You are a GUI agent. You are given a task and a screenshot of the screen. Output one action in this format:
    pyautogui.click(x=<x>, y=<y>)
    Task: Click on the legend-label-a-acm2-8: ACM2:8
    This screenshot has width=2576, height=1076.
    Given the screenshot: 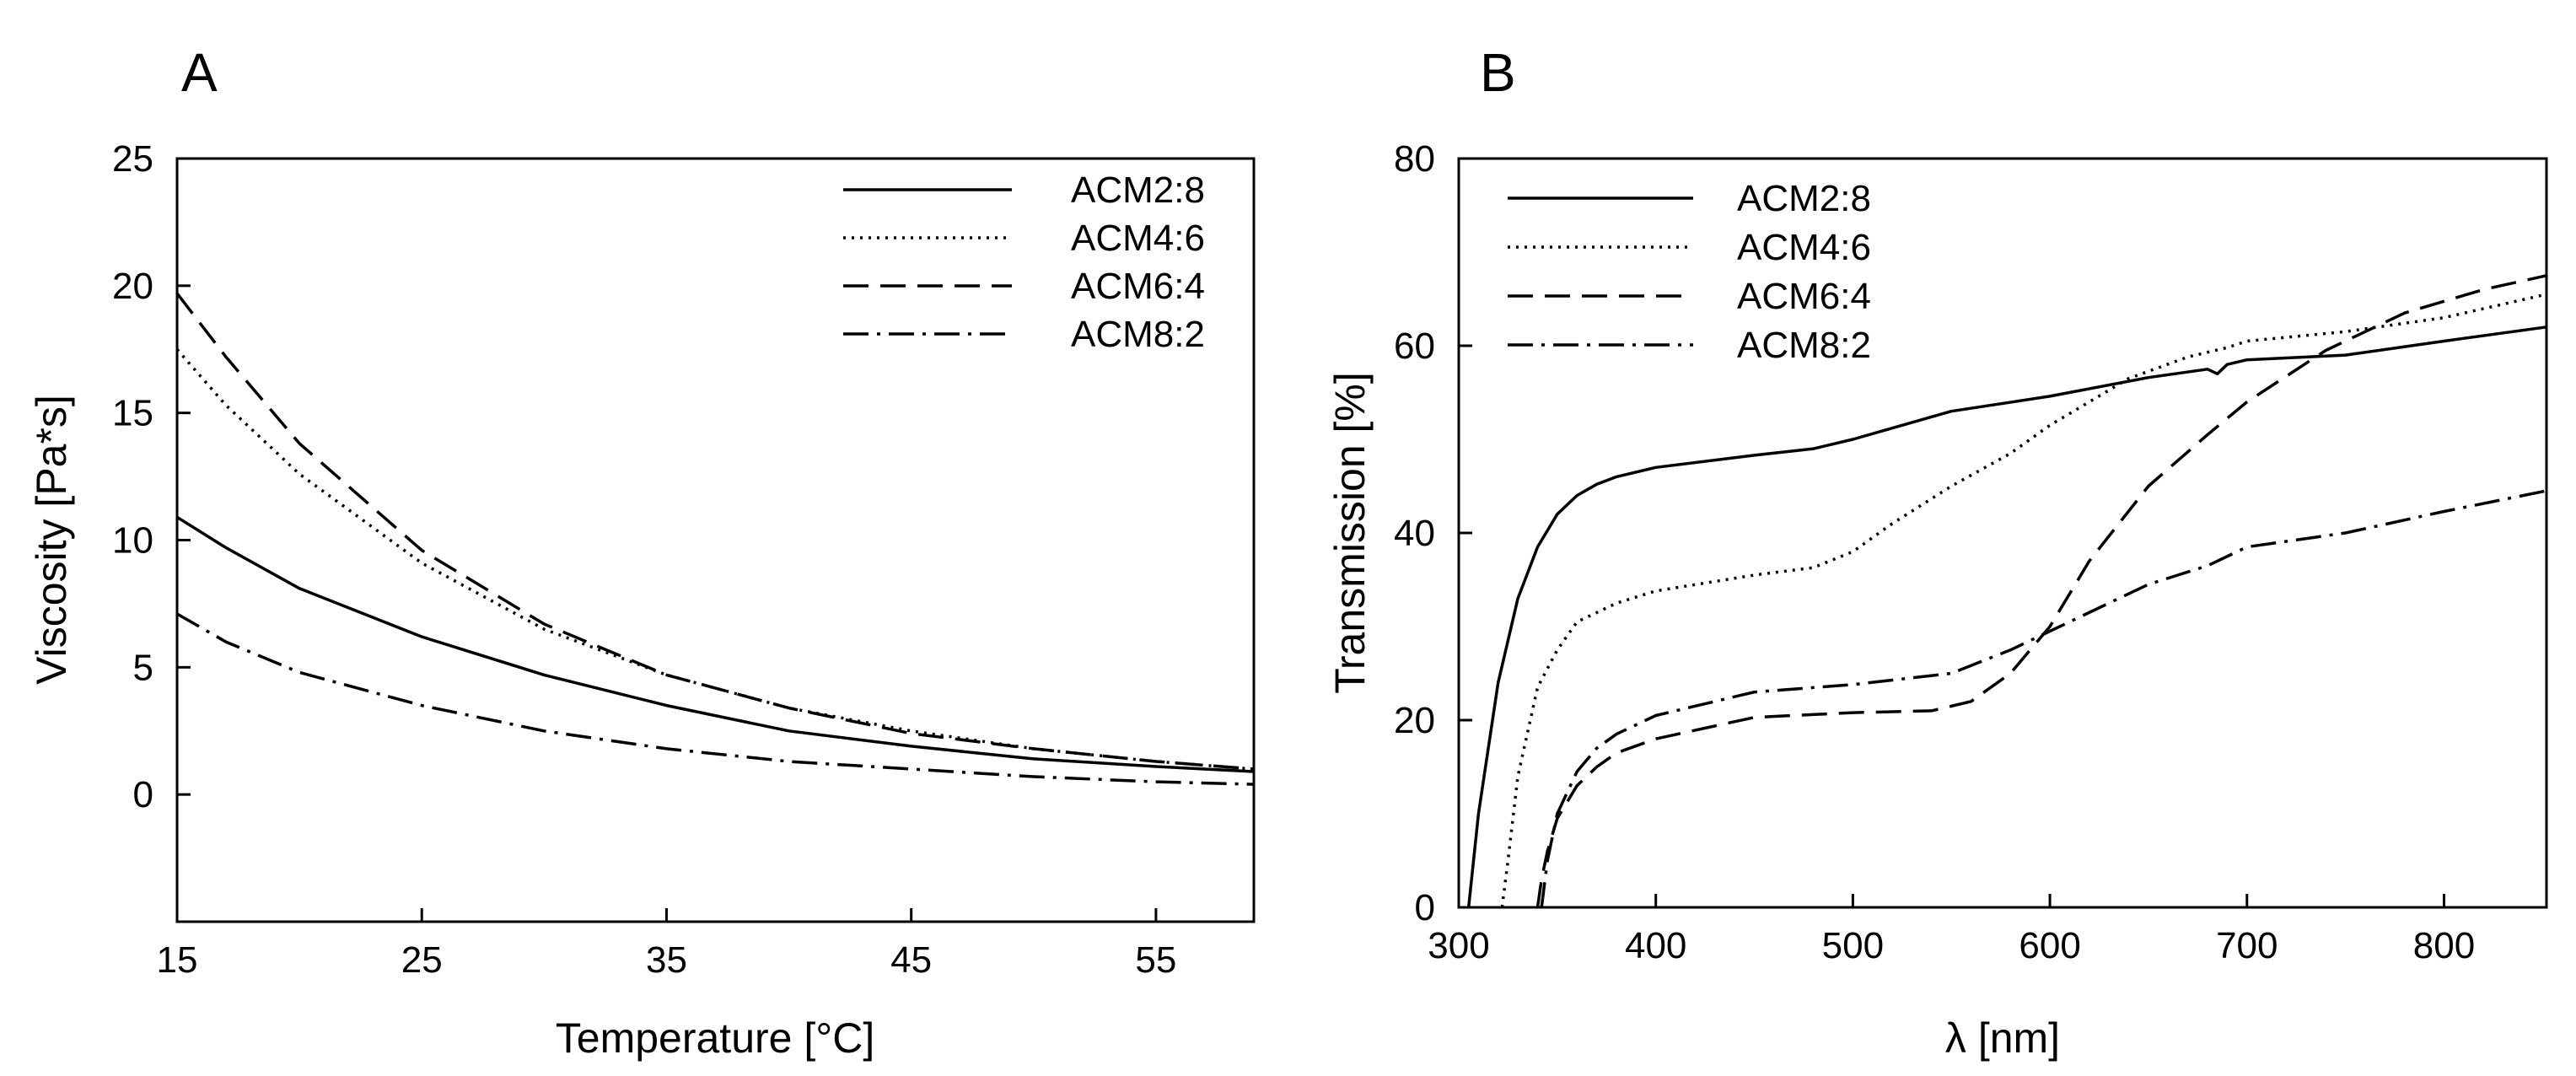 What is the action you would take?
    pyautogui.click(x=1138, y=190)
    